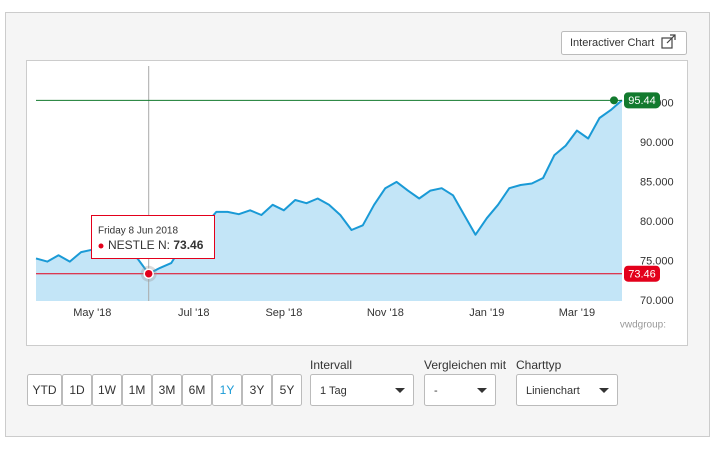 This screenshot has width=716, height=449. I want to click on hover-value-badge-label: 73.46, so click(642, 275).